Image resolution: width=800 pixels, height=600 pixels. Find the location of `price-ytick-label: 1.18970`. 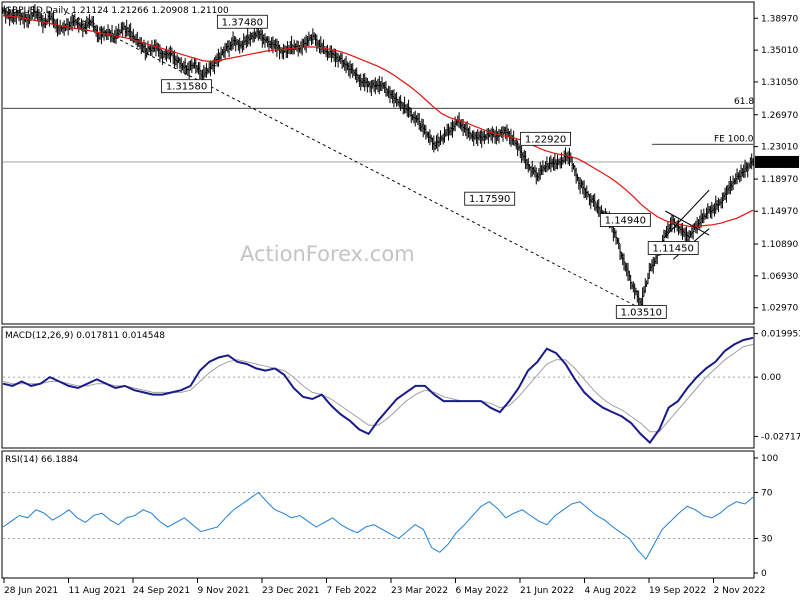

price-ytick-label: 1.18970 is located at coordinates (779, 180).